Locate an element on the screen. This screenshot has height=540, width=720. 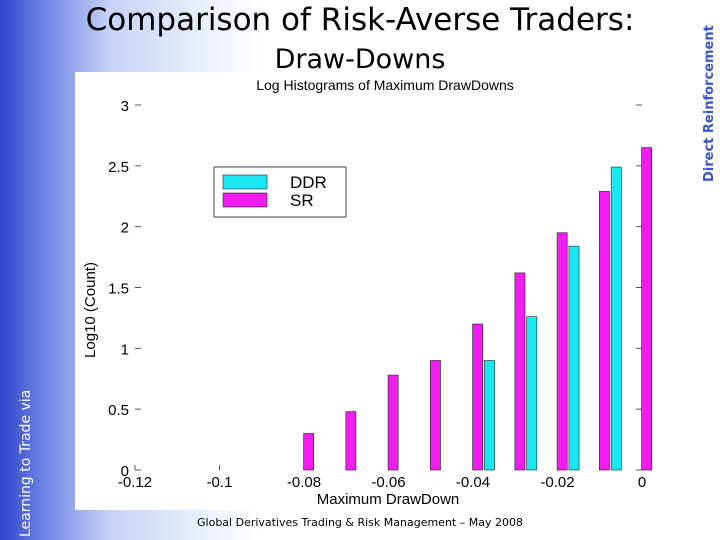
y-tick-label: 0 is located at coordinates (125, 471).